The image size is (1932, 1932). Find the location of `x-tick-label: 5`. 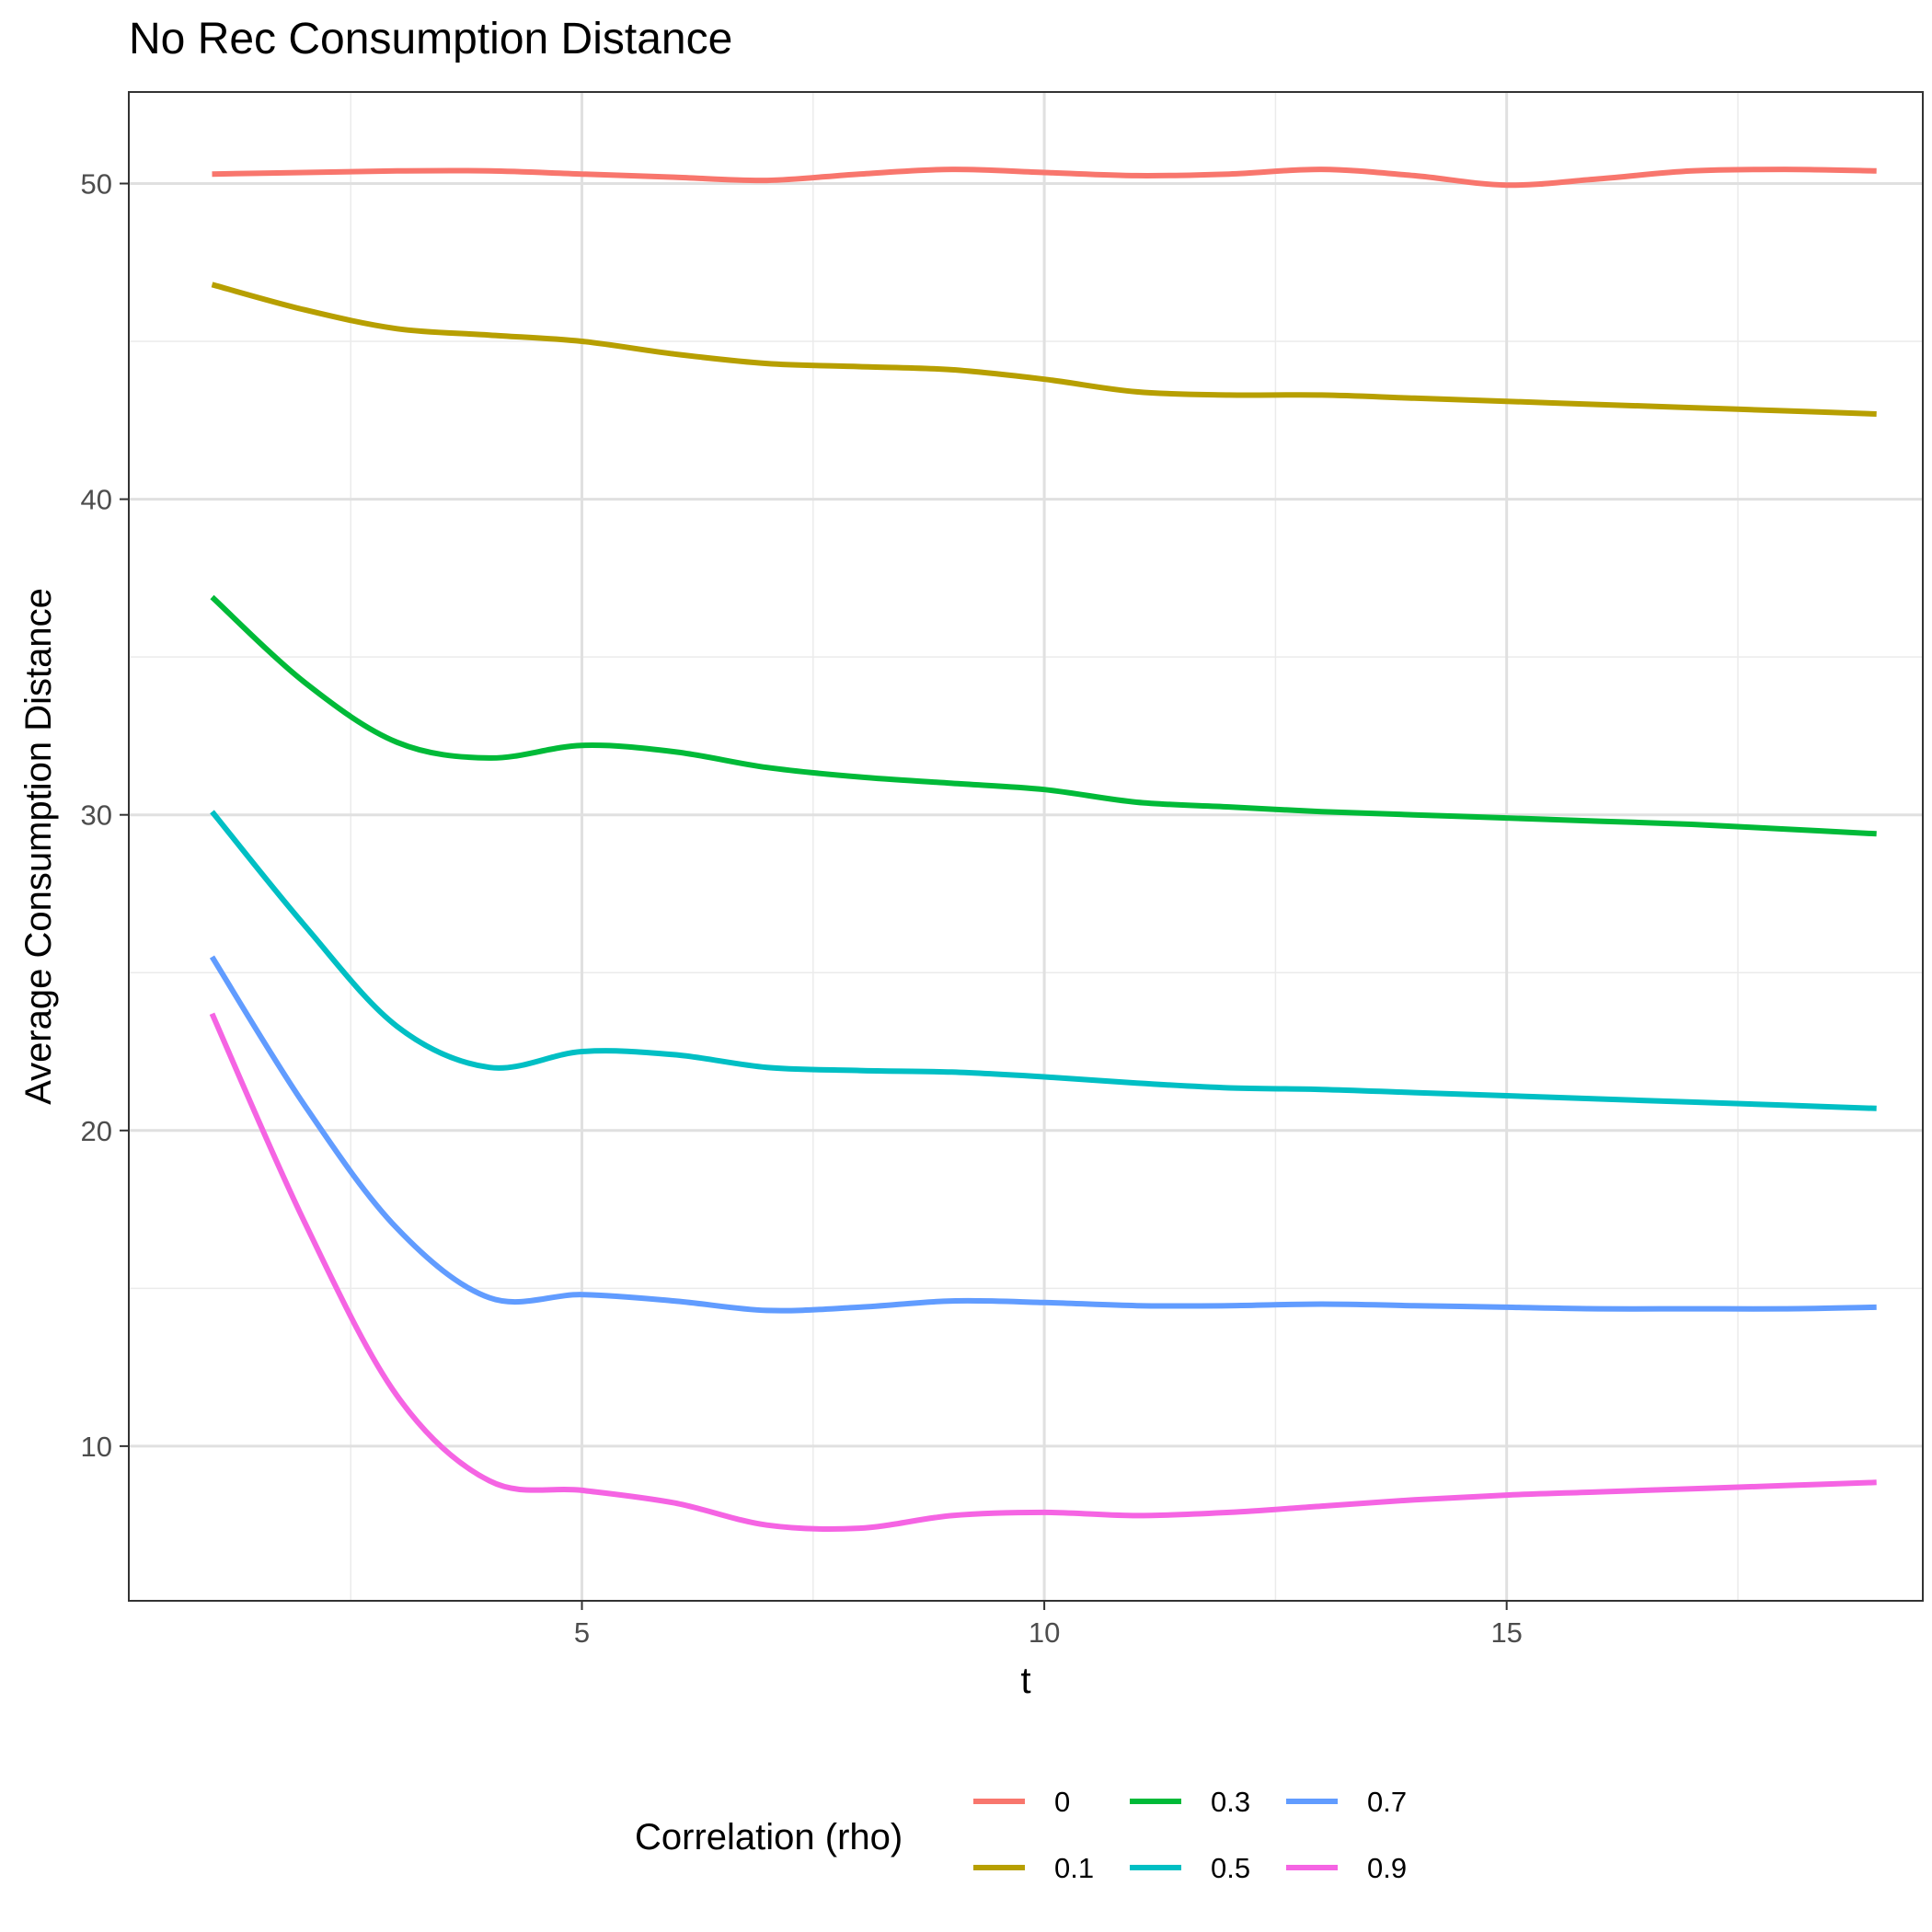

x-tick-label: 5 is located at coordinates (582, 1632).